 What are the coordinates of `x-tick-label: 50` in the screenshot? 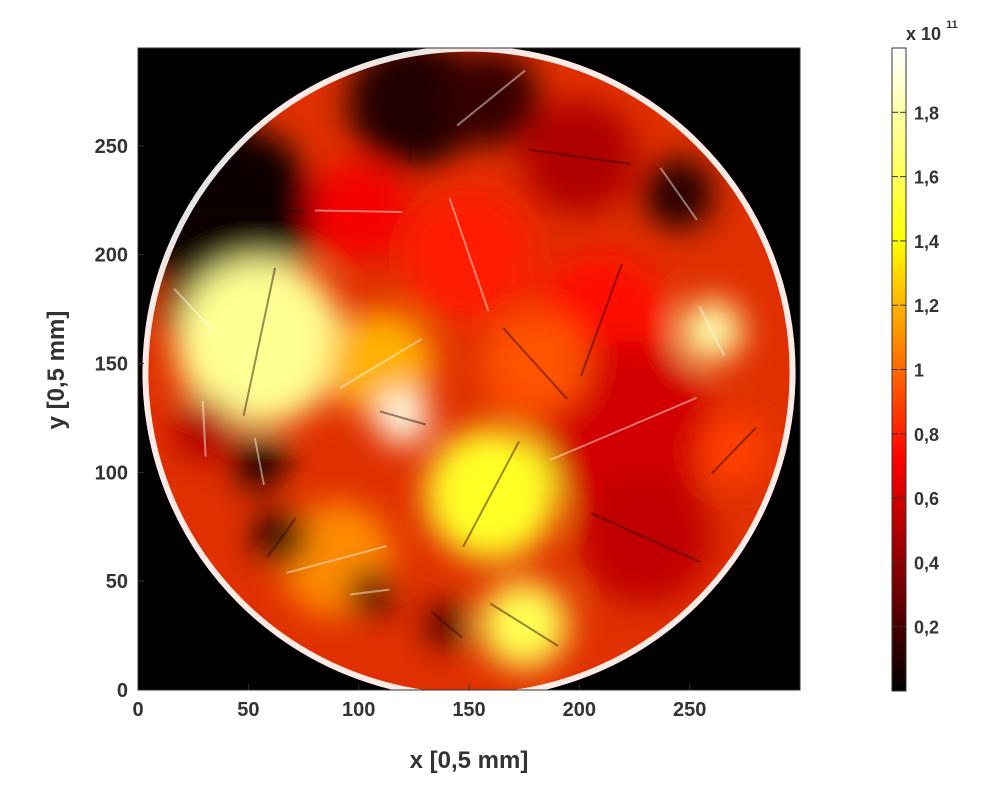 It's located at (248, 710).